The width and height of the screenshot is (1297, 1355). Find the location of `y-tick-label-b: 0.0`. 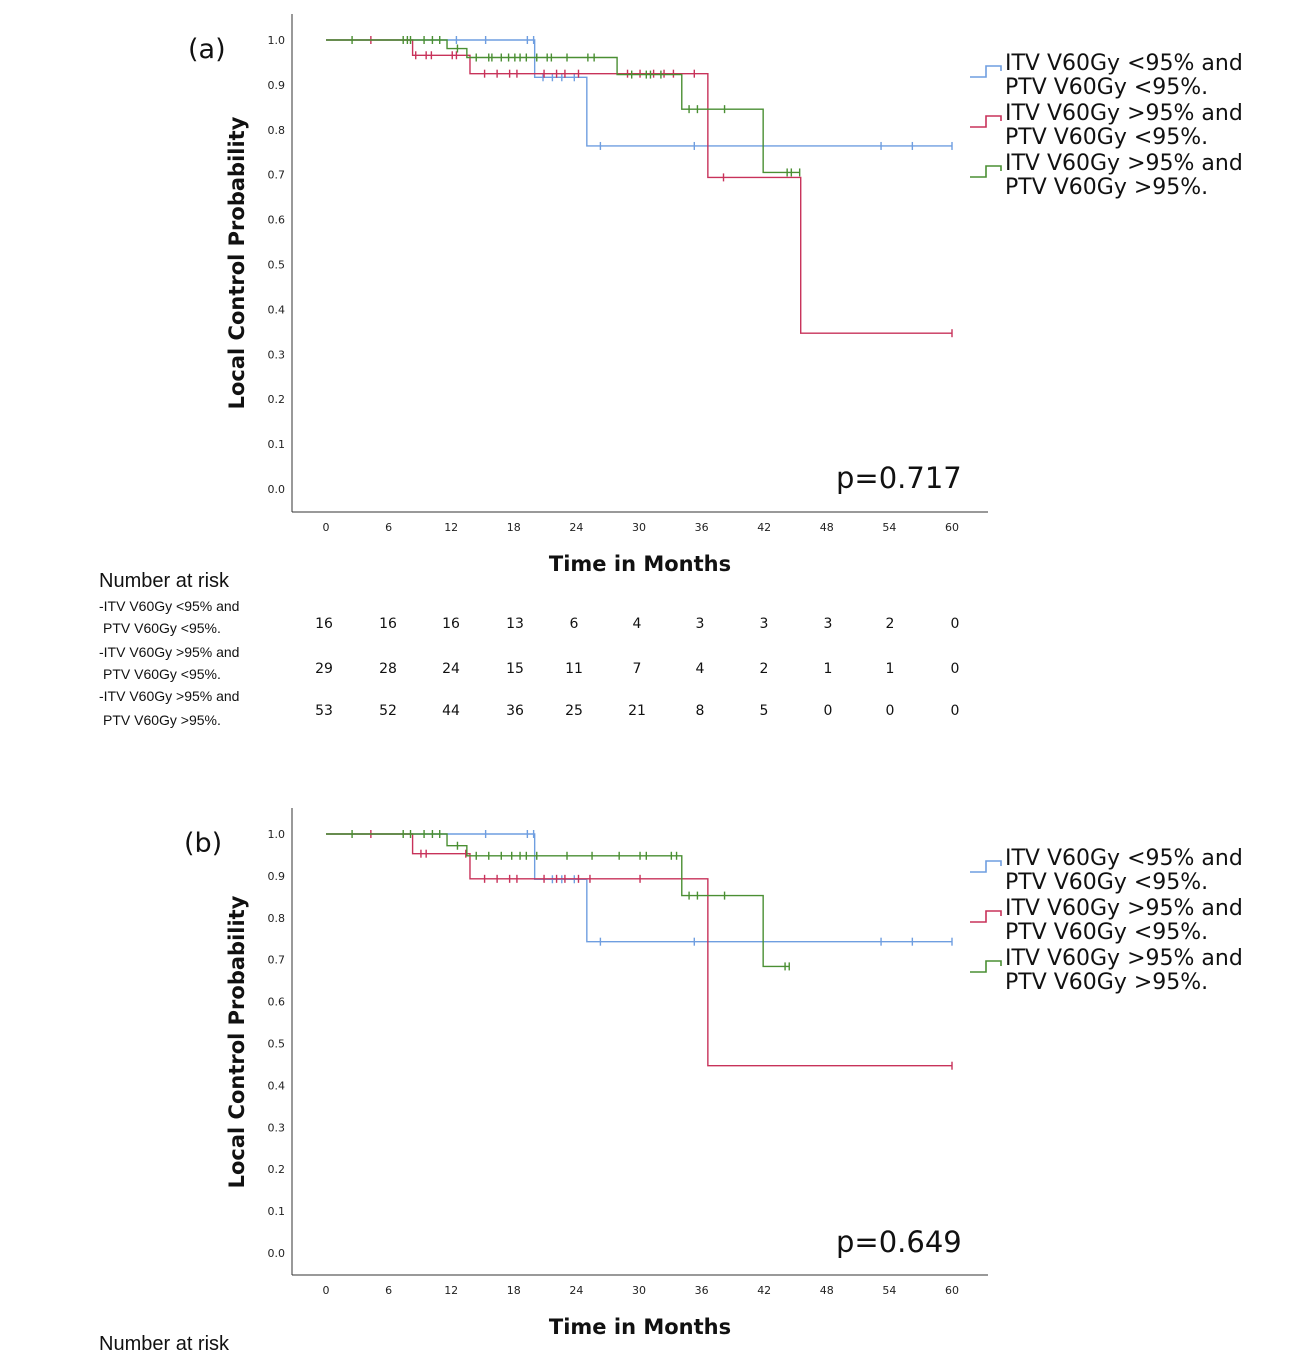

y-tick-label-b: 0.0 is located at coordinates (277, 1253).